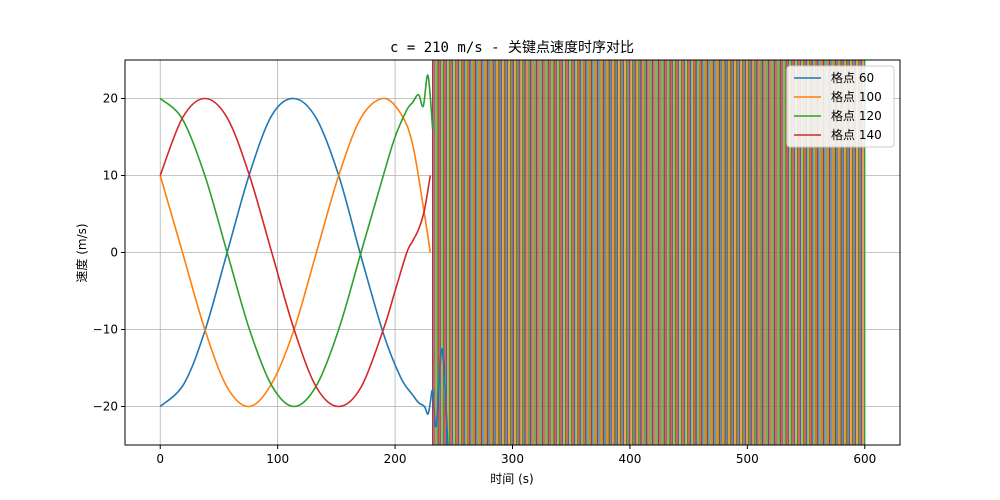 Image resolution: width=1000 pixels, height=500 pixels. Describe the element at coordinates (110, 99) in the screenshot. I see `y-tick-label: 20` at that location.